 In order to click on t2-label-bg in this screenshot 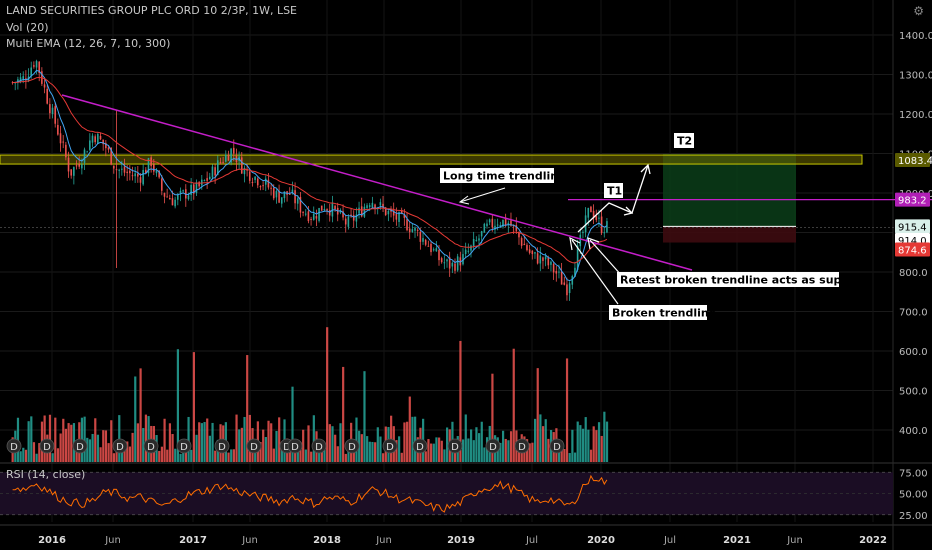, I will do `click(684, 140)`.